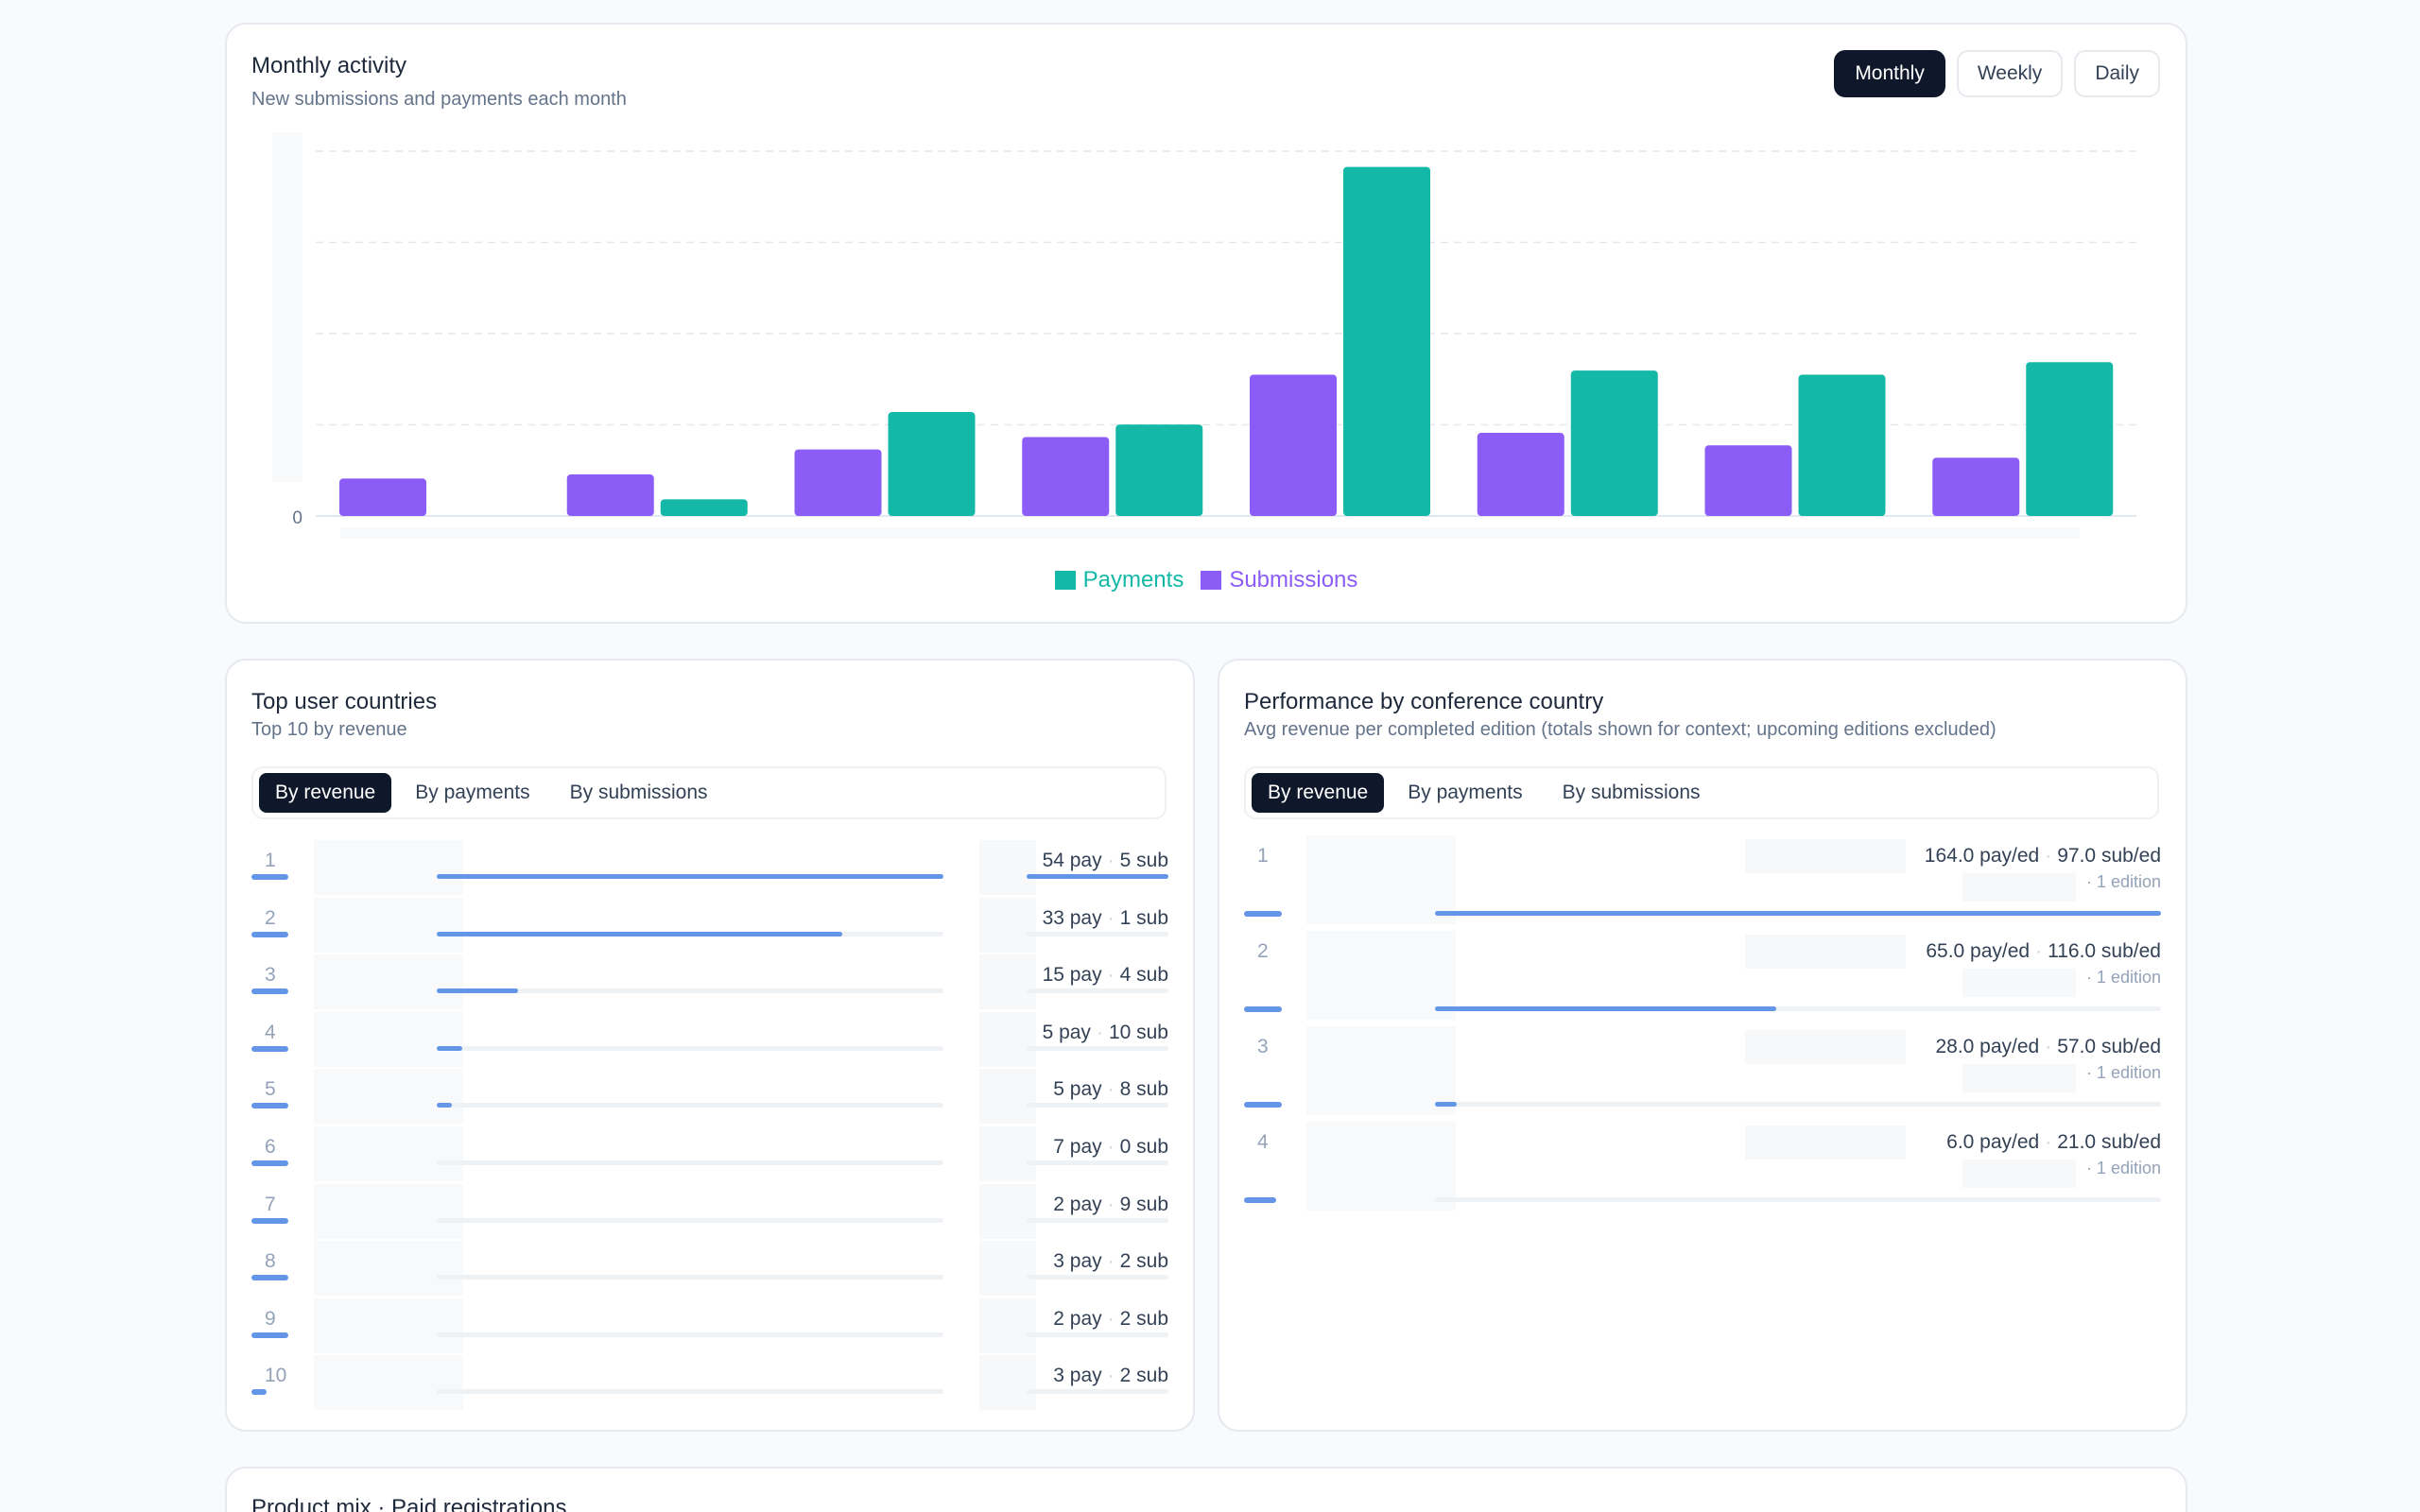  What do you see at coordinates (710, 1159) in the screenshot?
I see `country-row: 6 7 pay · 0 sub` at bounding box center [710, 1159].